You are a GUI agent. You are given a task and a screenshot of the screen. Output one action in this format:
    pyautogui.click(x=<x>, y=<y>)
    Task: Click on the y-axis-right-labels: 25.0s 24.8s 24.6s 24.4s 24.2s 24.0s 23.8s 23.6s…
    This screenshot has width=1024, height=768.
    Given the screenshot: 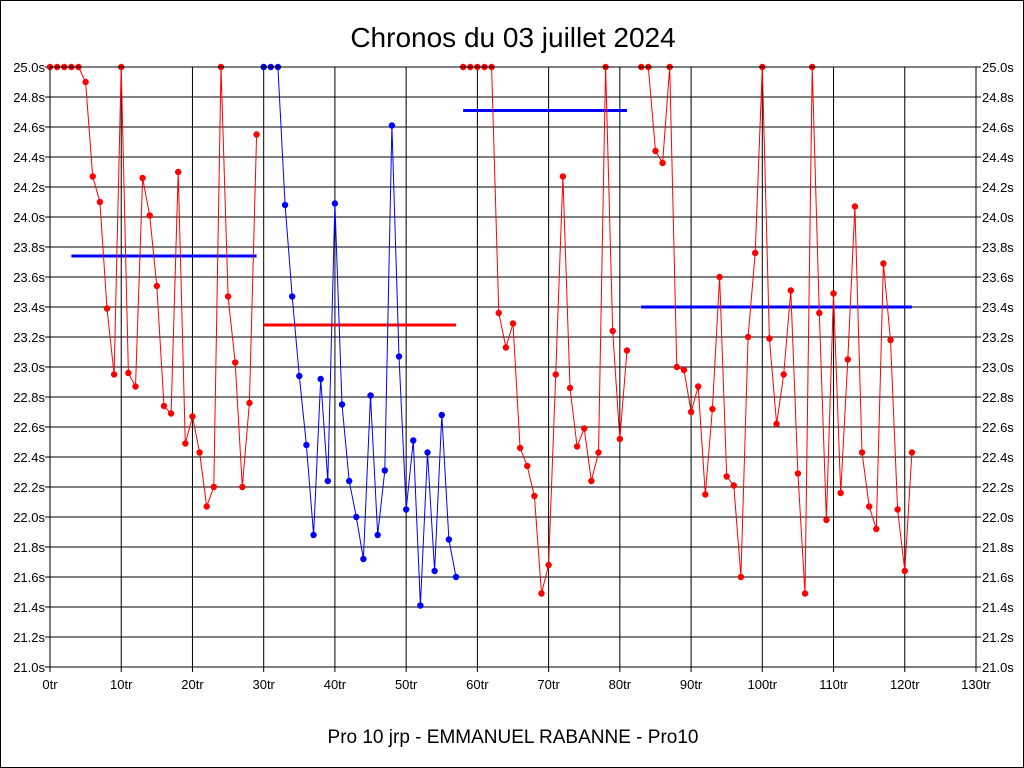 What is the action you would take?
    pyautogui.click(x=998, y=367)
    